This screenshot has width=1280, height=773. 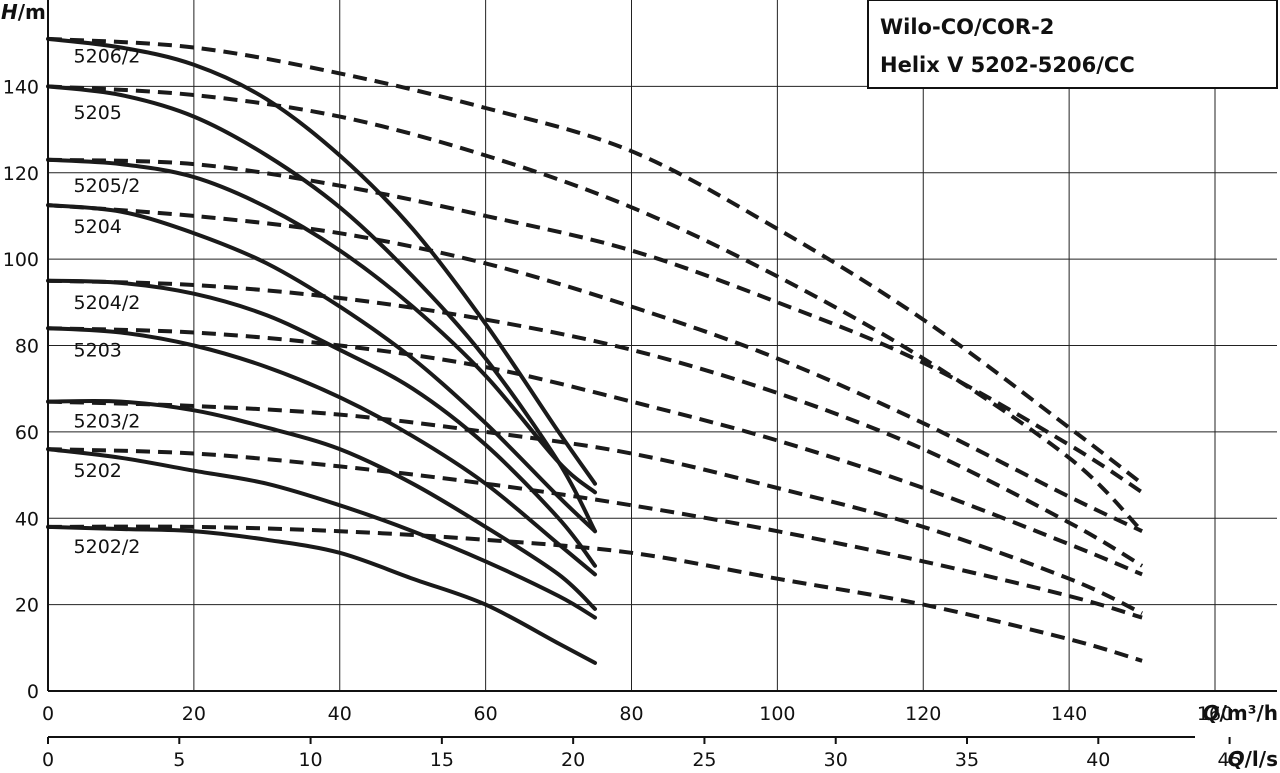 I want to click on y-tick-label: 0, so click(x=33, y=692).